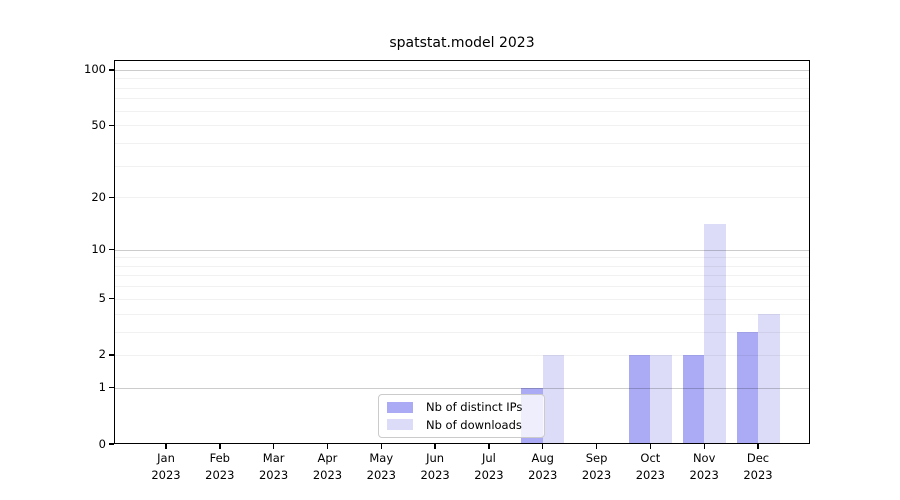 The height and width of the screenshot is (500, 900). What do you see at coordinates (489, 466) in the screenshot?
I see `x-tick-label-jul: Jul 2023` at bounding box center [489, 466].